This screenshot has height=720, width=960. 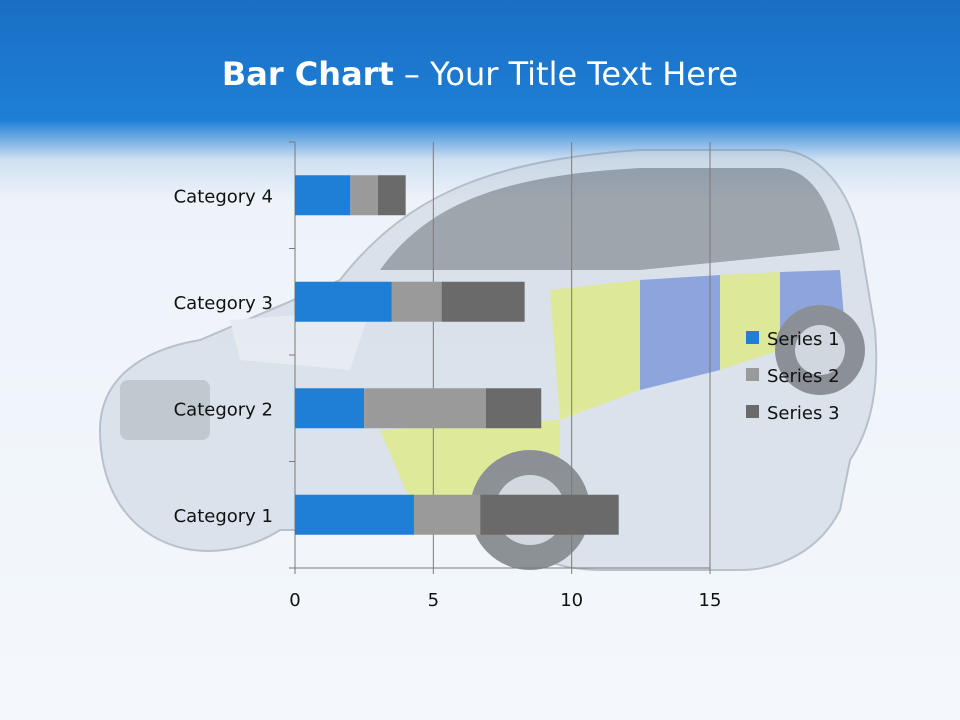 I want to click on legend-label-3: Series 3, so click(x=803, y=413).